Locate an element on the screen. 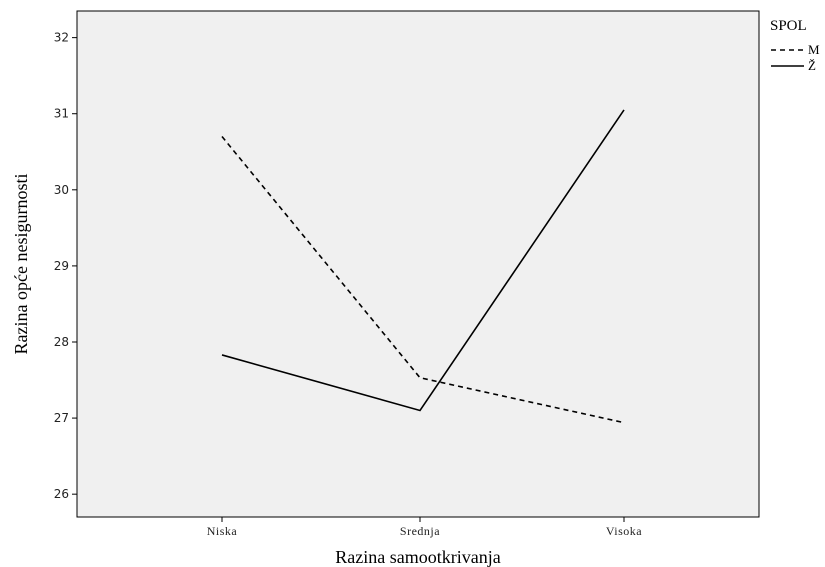  y-tick-label: 30 is located at coordinates (61, 190).